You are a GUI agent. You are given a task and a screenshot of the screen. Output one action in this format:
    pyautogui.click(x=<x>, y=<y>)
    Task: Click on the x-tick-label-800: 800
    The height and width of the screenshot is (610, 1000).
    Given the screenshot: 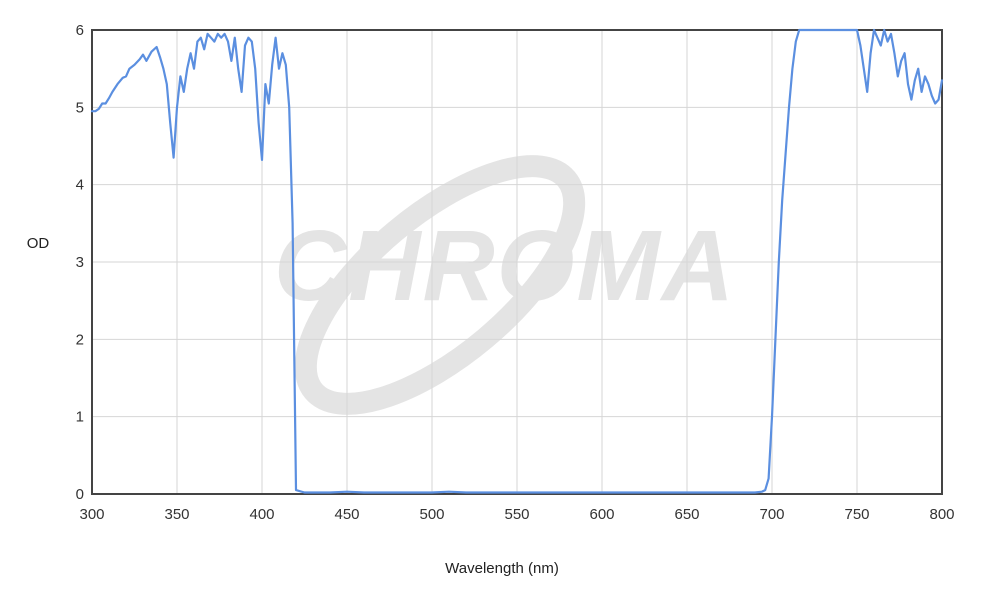 What is the action you would take?
    pyautogui.click(x=941, y=514)
    